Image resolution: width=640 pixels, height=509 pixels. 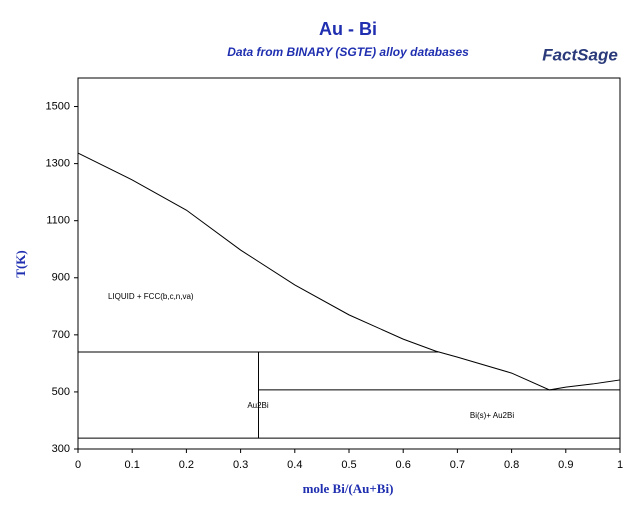 What do you see at coordinates (565, 465) in the screenshot?
I see `x-tick-label: 0.9` at bounding box center [565, 465].